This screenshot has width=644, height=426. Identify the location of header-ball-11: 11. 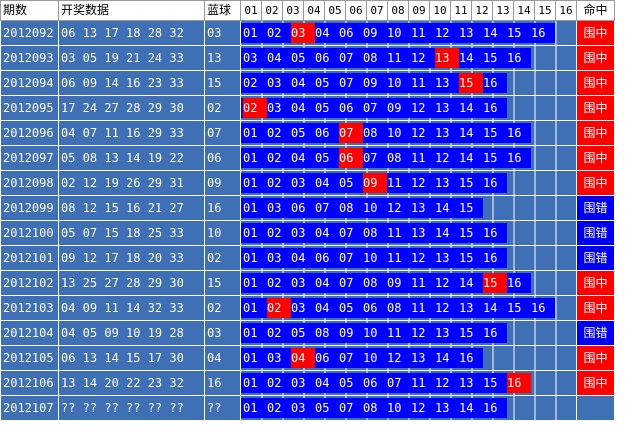
(461, 10).